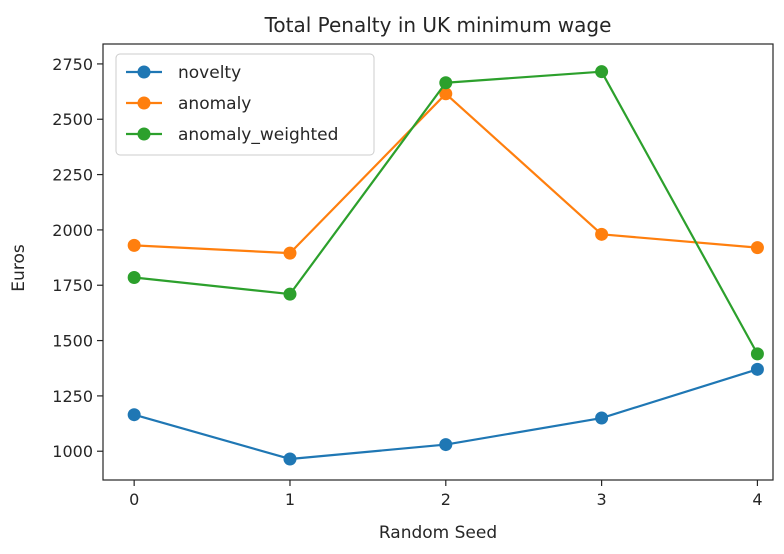  I want to click on x-axis: 0 1 2 3 4, so click(446, 494).